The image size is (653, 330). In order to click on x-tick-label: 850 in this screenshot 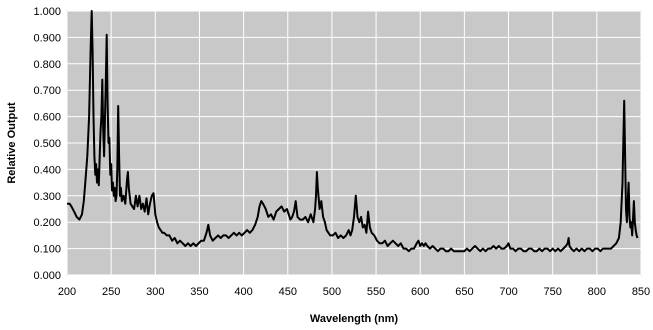, I will do `click(641, 292)`.